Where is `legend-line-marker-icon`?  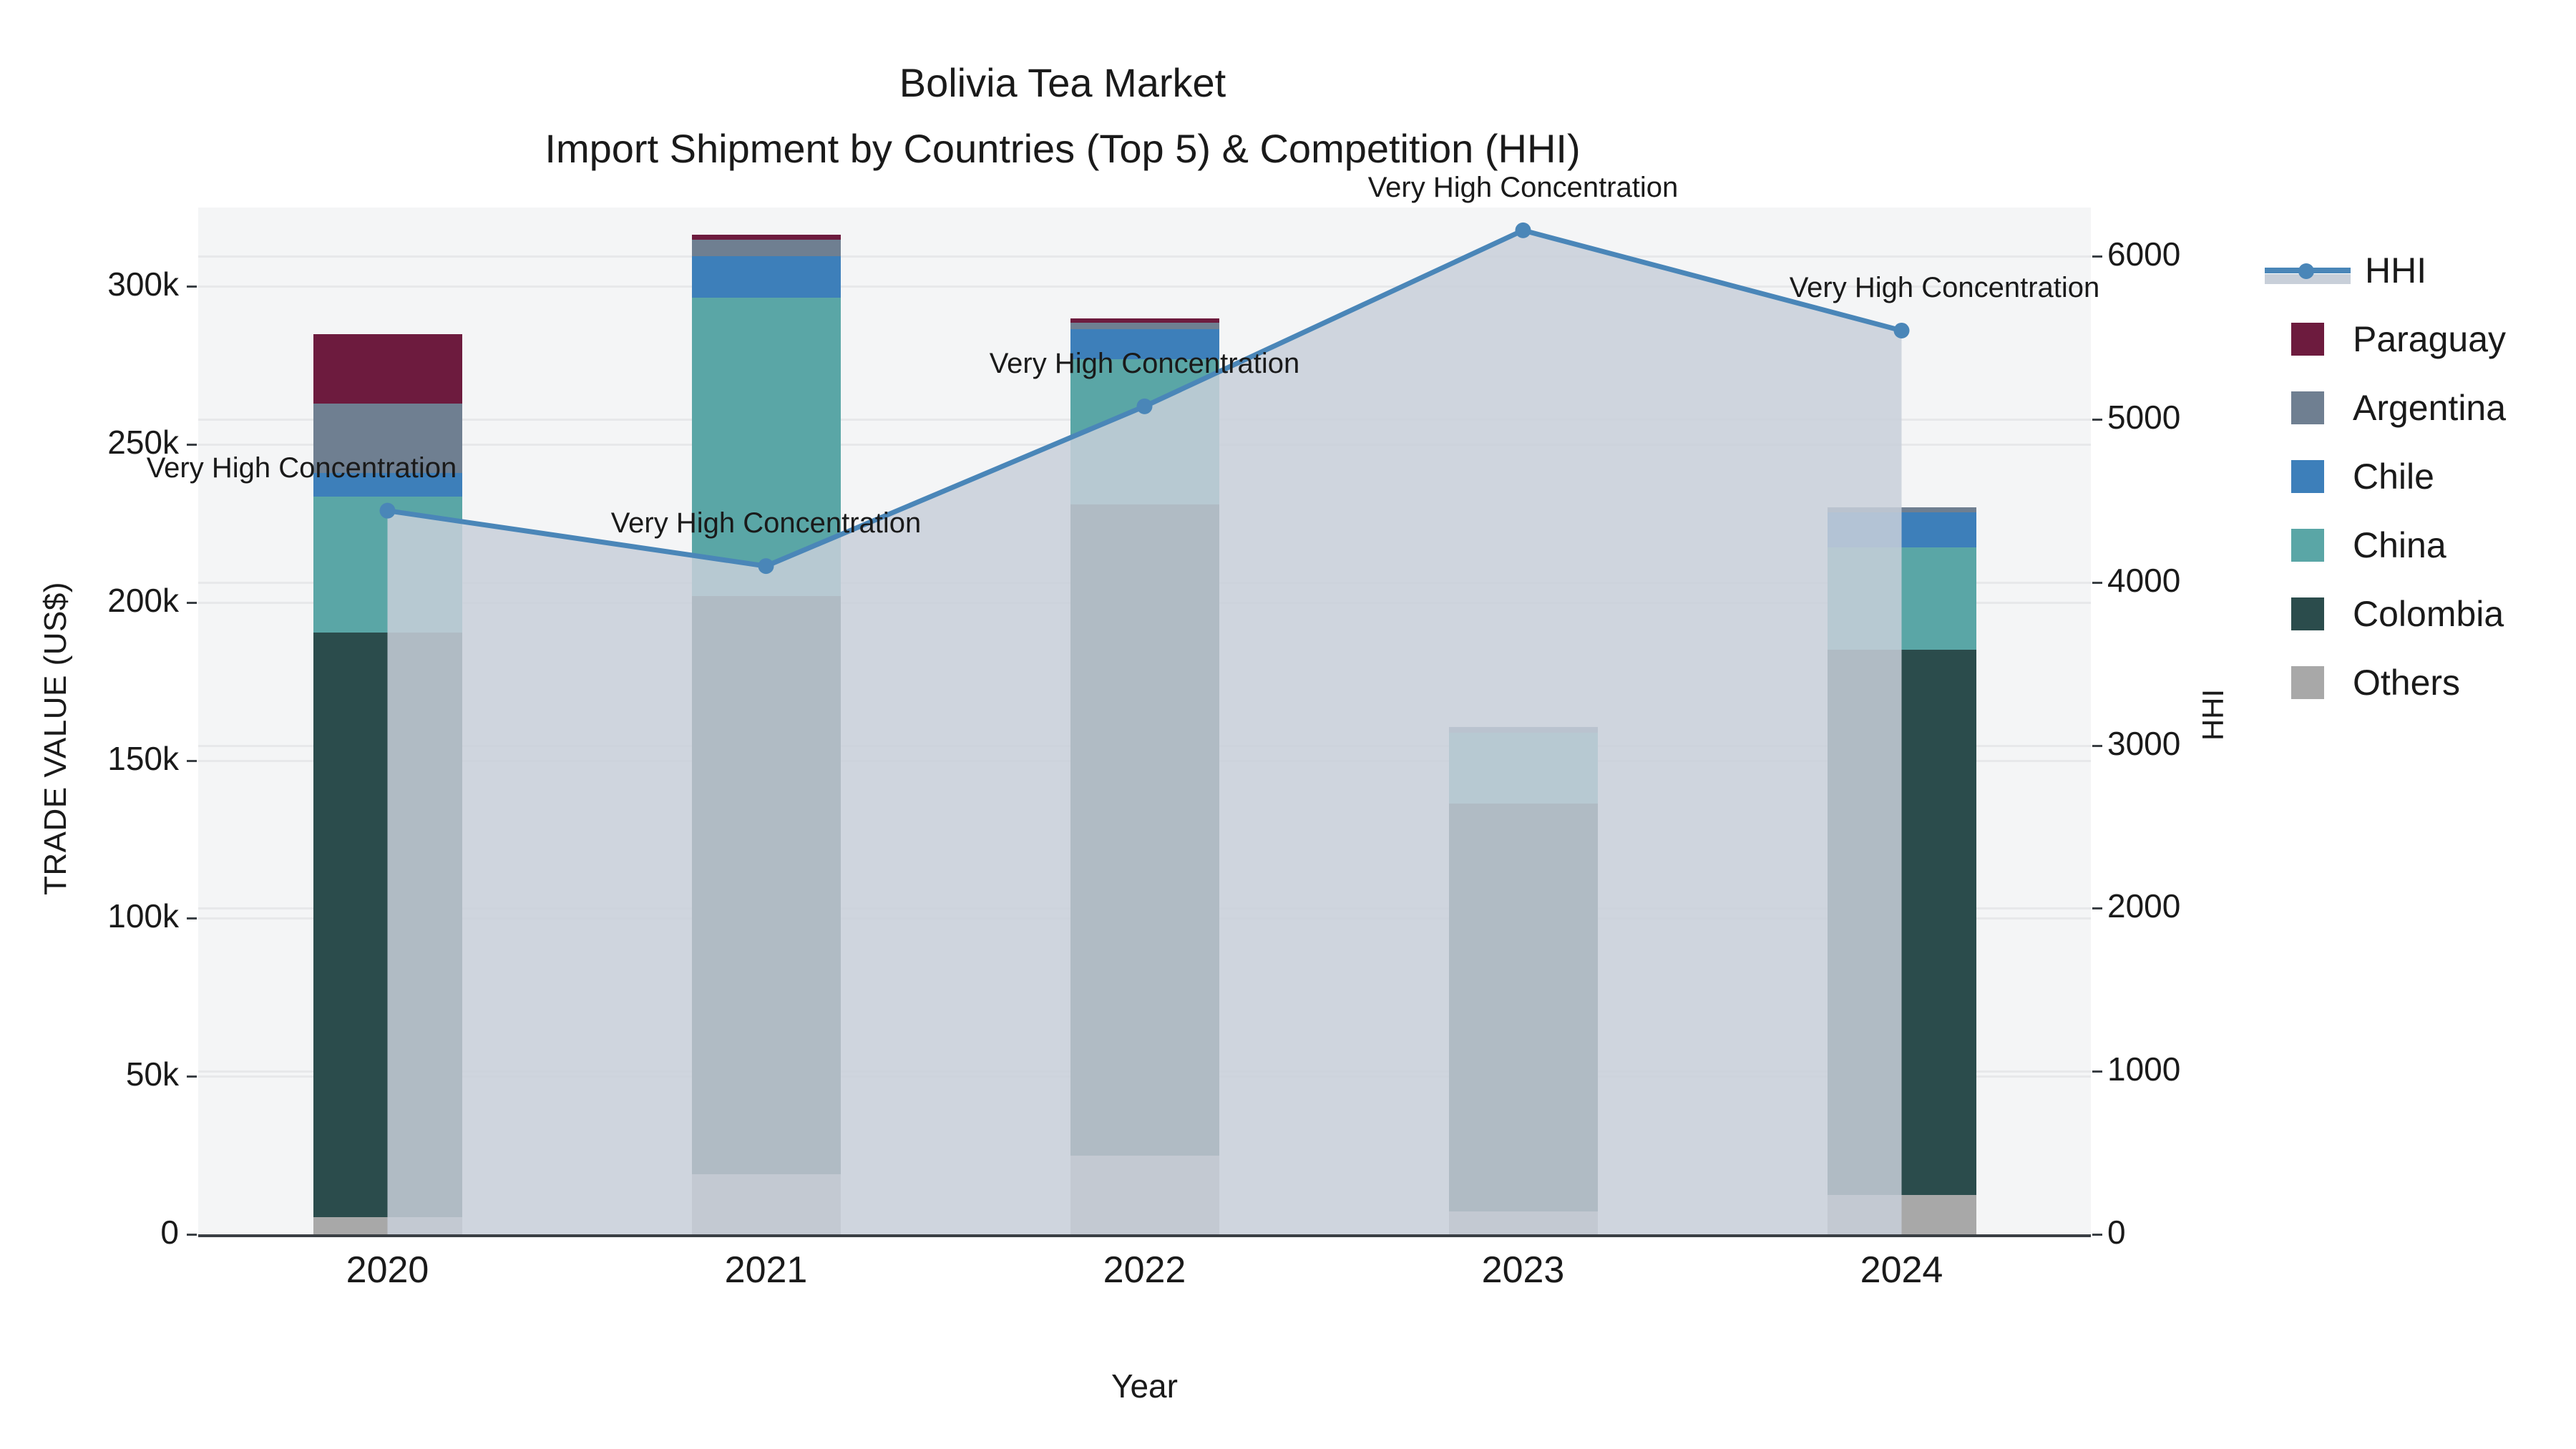 legend-line-marker-icon is located at coordinates (2308, 270).